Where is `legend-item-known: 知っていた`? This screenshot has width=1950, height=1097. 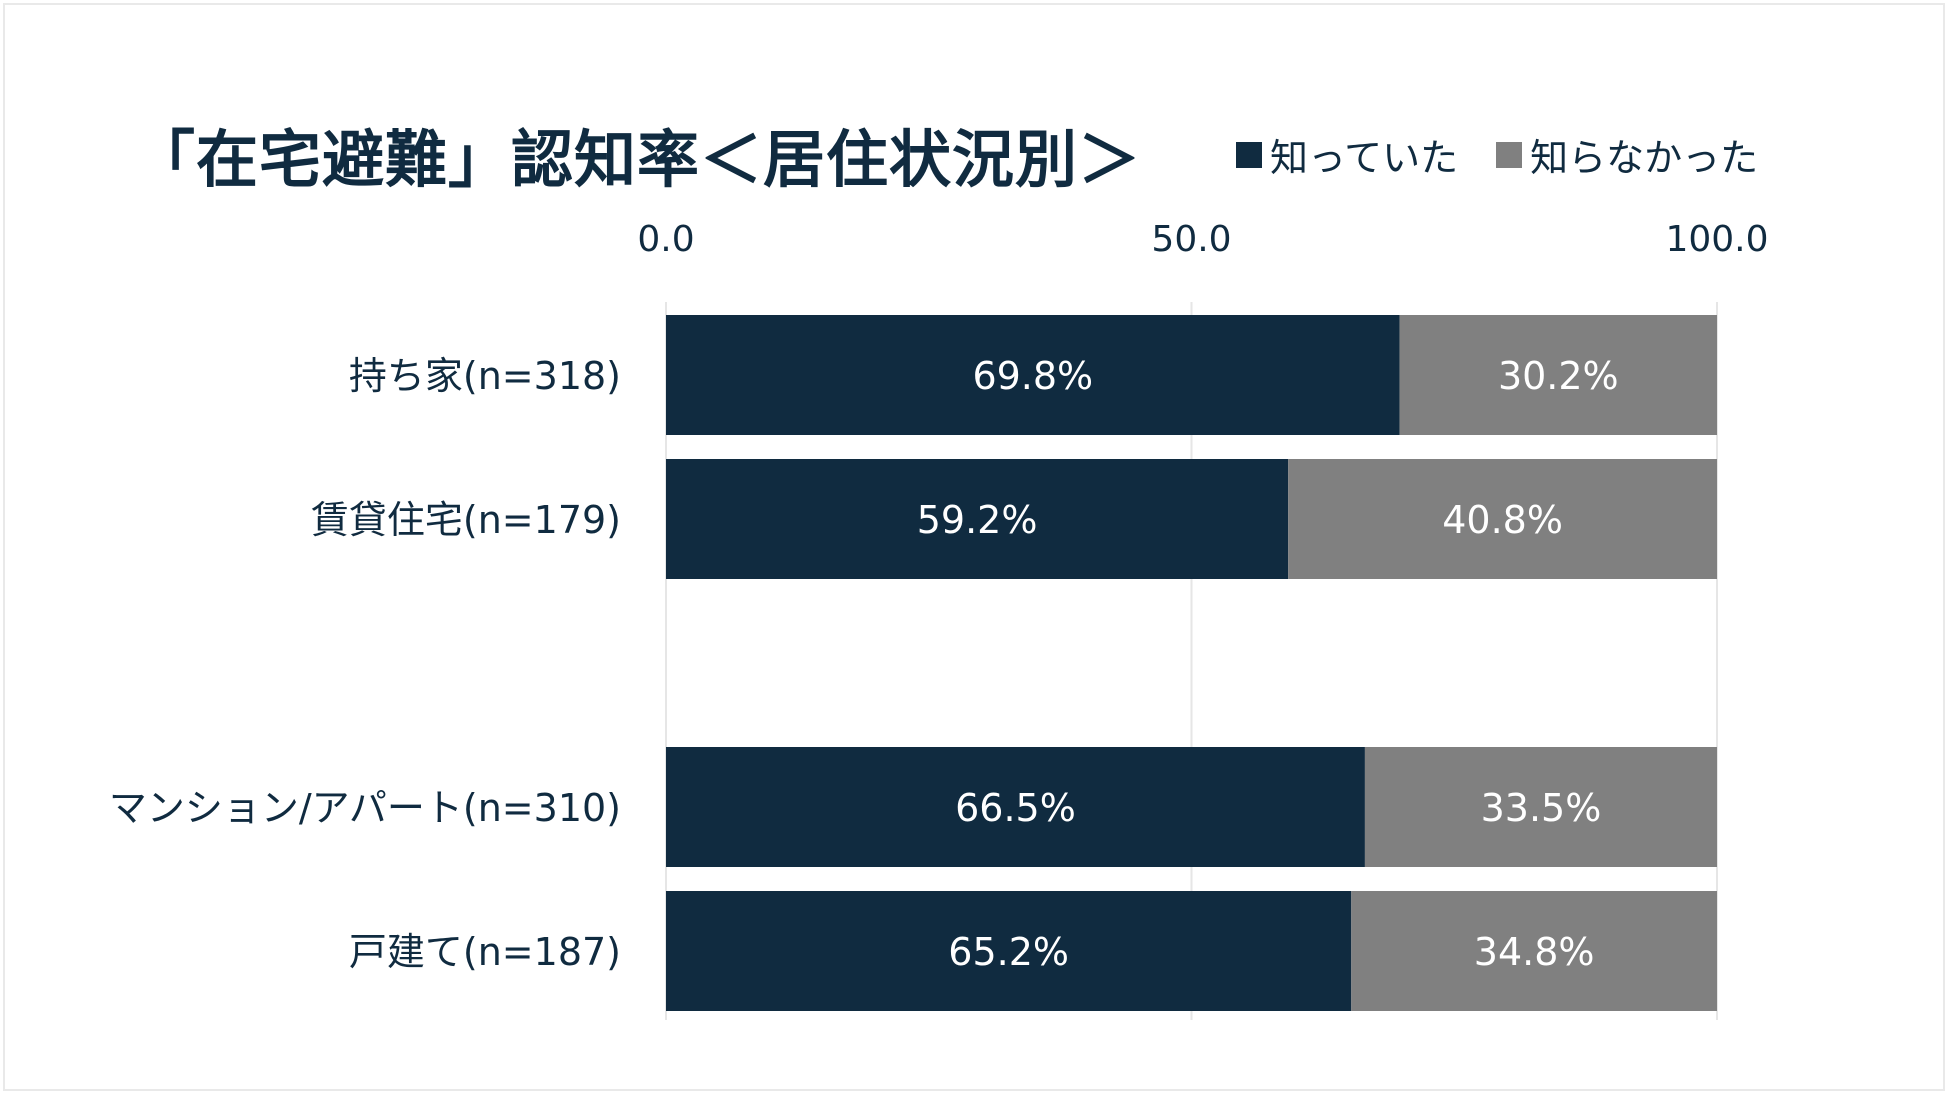 legend-item-known: 知っていた is located at coordinates (1347, 154).